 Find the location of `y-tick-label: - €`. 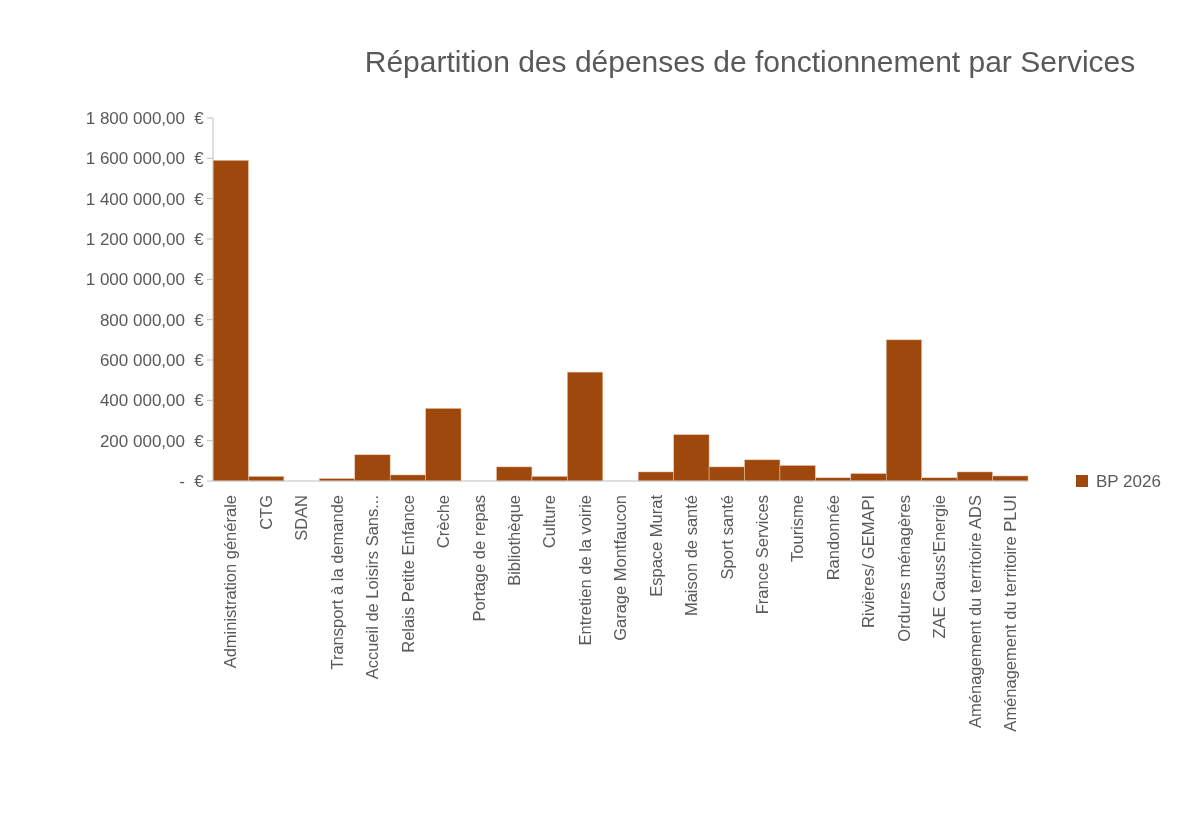

y-tick-label: - € is located at coordinates (192, 481).